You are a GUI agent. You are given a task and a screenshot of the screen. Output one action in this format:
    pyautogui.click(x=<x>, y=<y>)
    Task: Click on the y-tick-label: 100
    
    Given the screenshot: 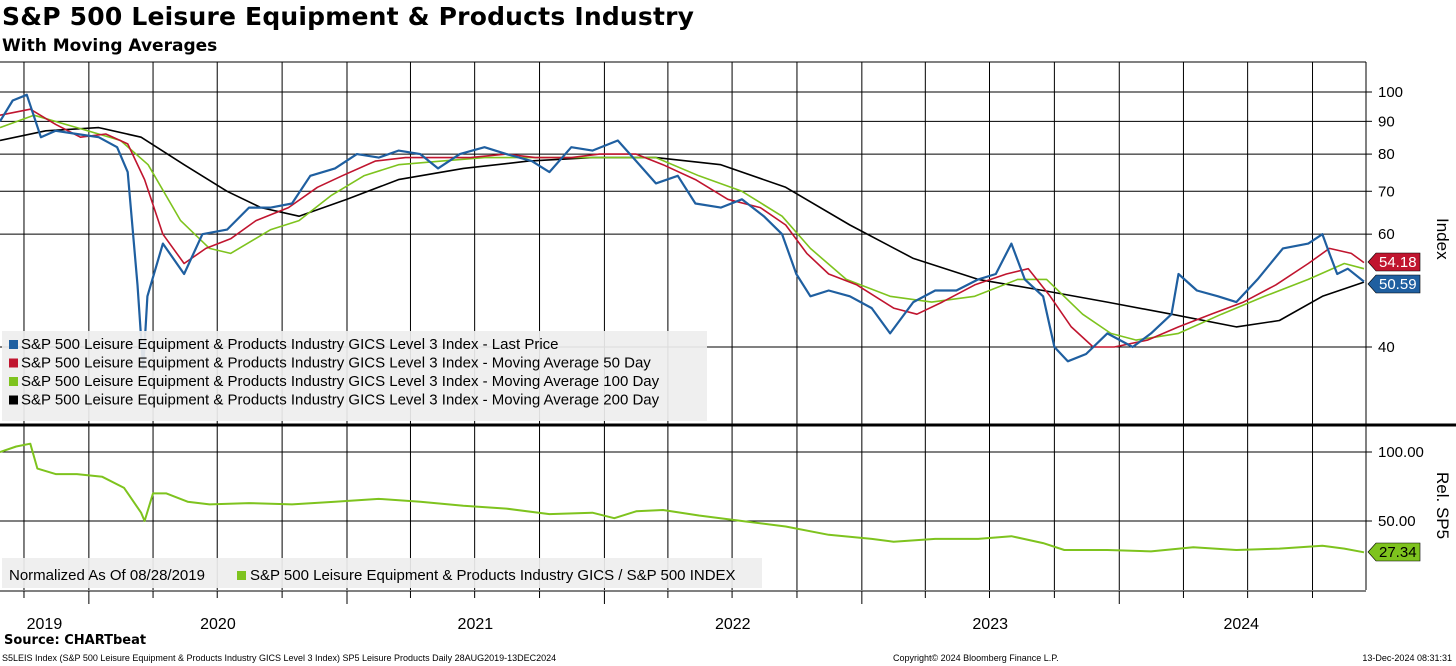 What is the action you would take?
    pyautogui.click(x=1390, y=92)
    